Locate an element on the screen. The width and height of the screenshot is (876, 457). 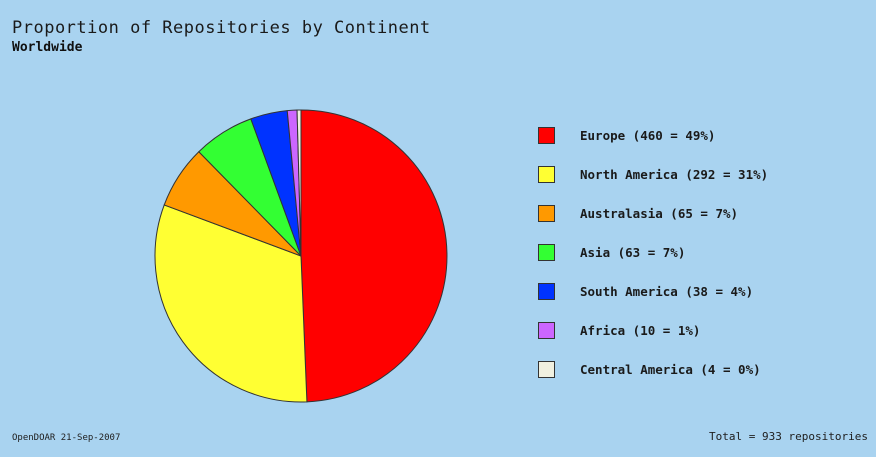
legend-label: Africa (10 = 1%) is located at coordinates (640, 330).